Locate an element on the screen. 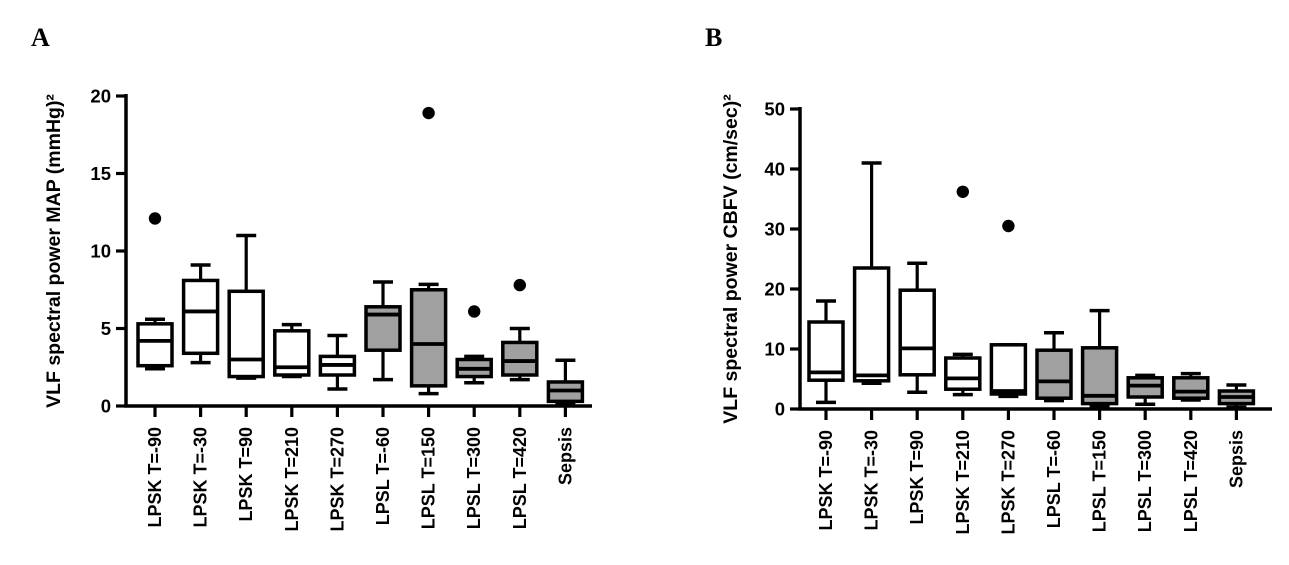 The image size is (1289, 565). y-tick-label: 50 is located at coordinates (774, 109).